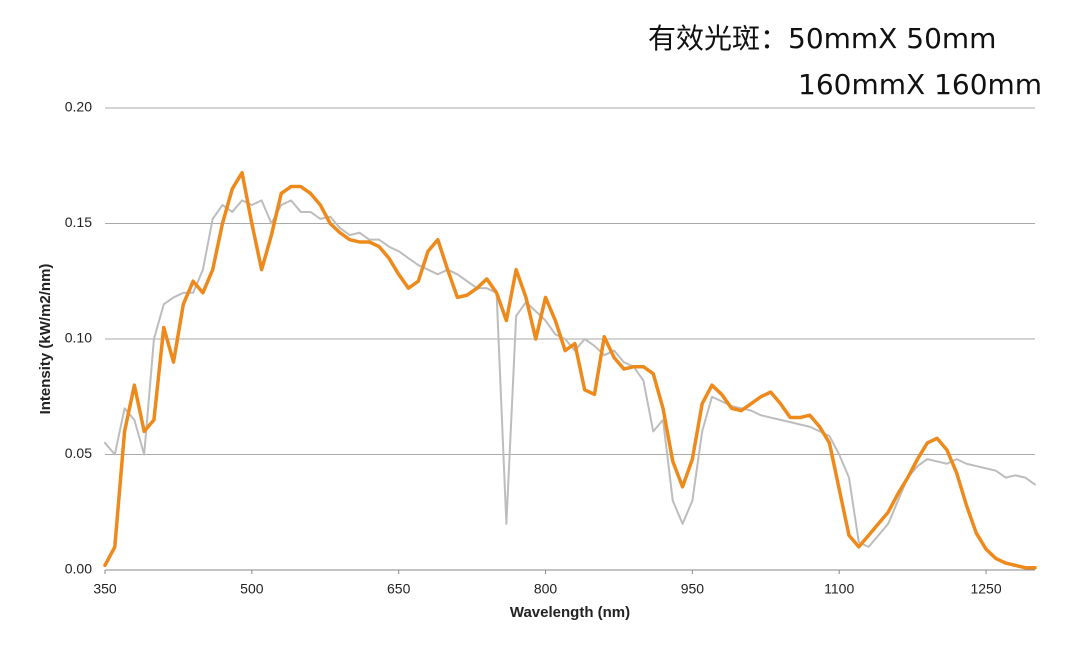  What do you see at coordinates (45, 339) in the screenshot?
I see `y-axis-title: Intensity (kW/m2/nm)` at bounding box center [45, 339].